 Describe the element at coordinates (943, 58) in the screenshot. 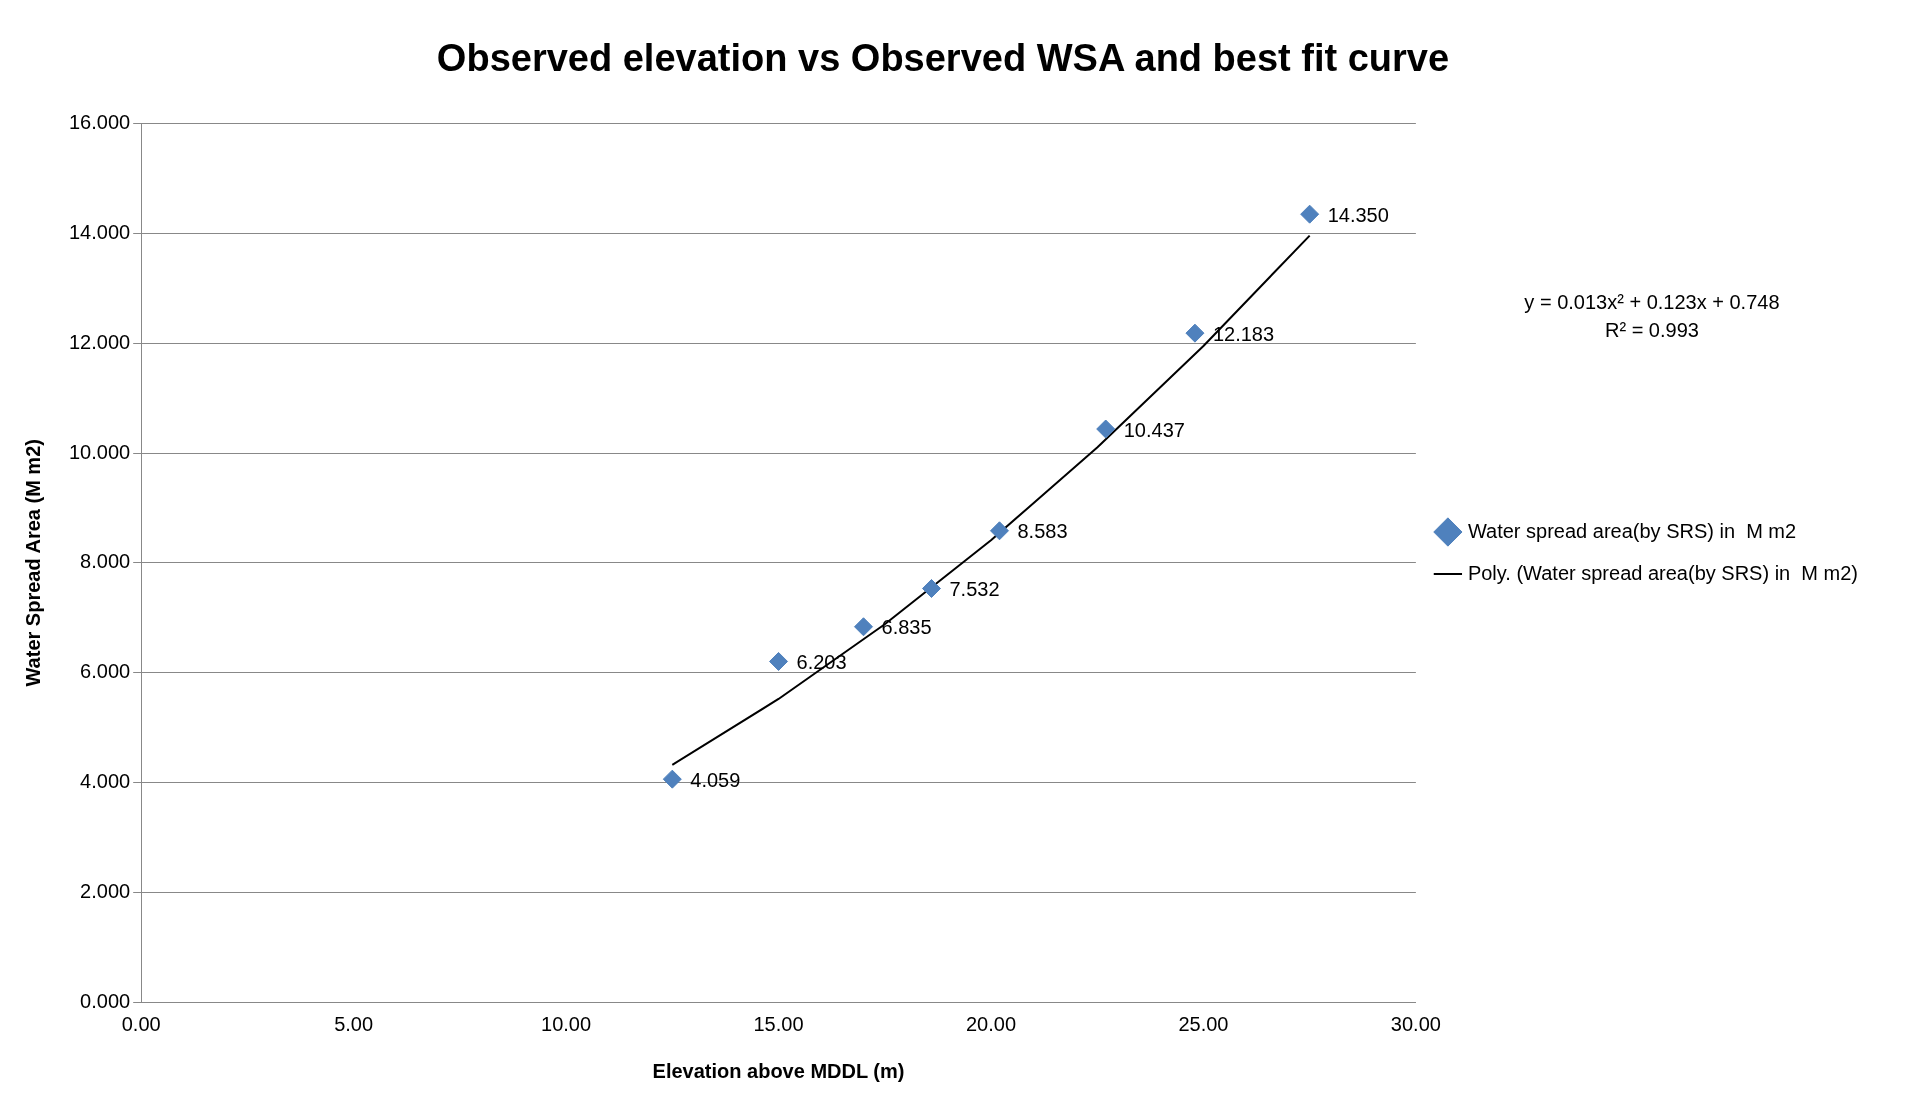

I see `chart-title: Observed elevation vs Observed WSA and best fit curve` at that location.